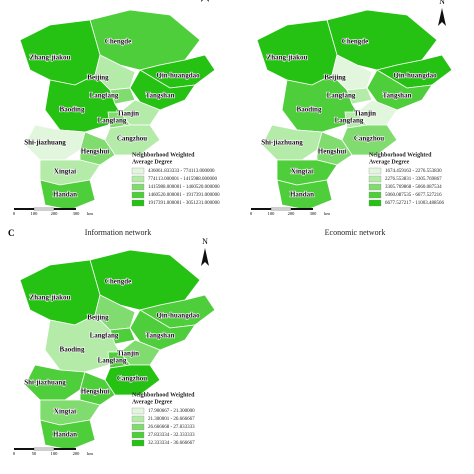 Image resolution: width=474 pixels, height=474 pixels. Describe the element at coordinates (413, 187) in the screenshot. I see `legend-label: 3305.769868 - 5060.087534` at that location.